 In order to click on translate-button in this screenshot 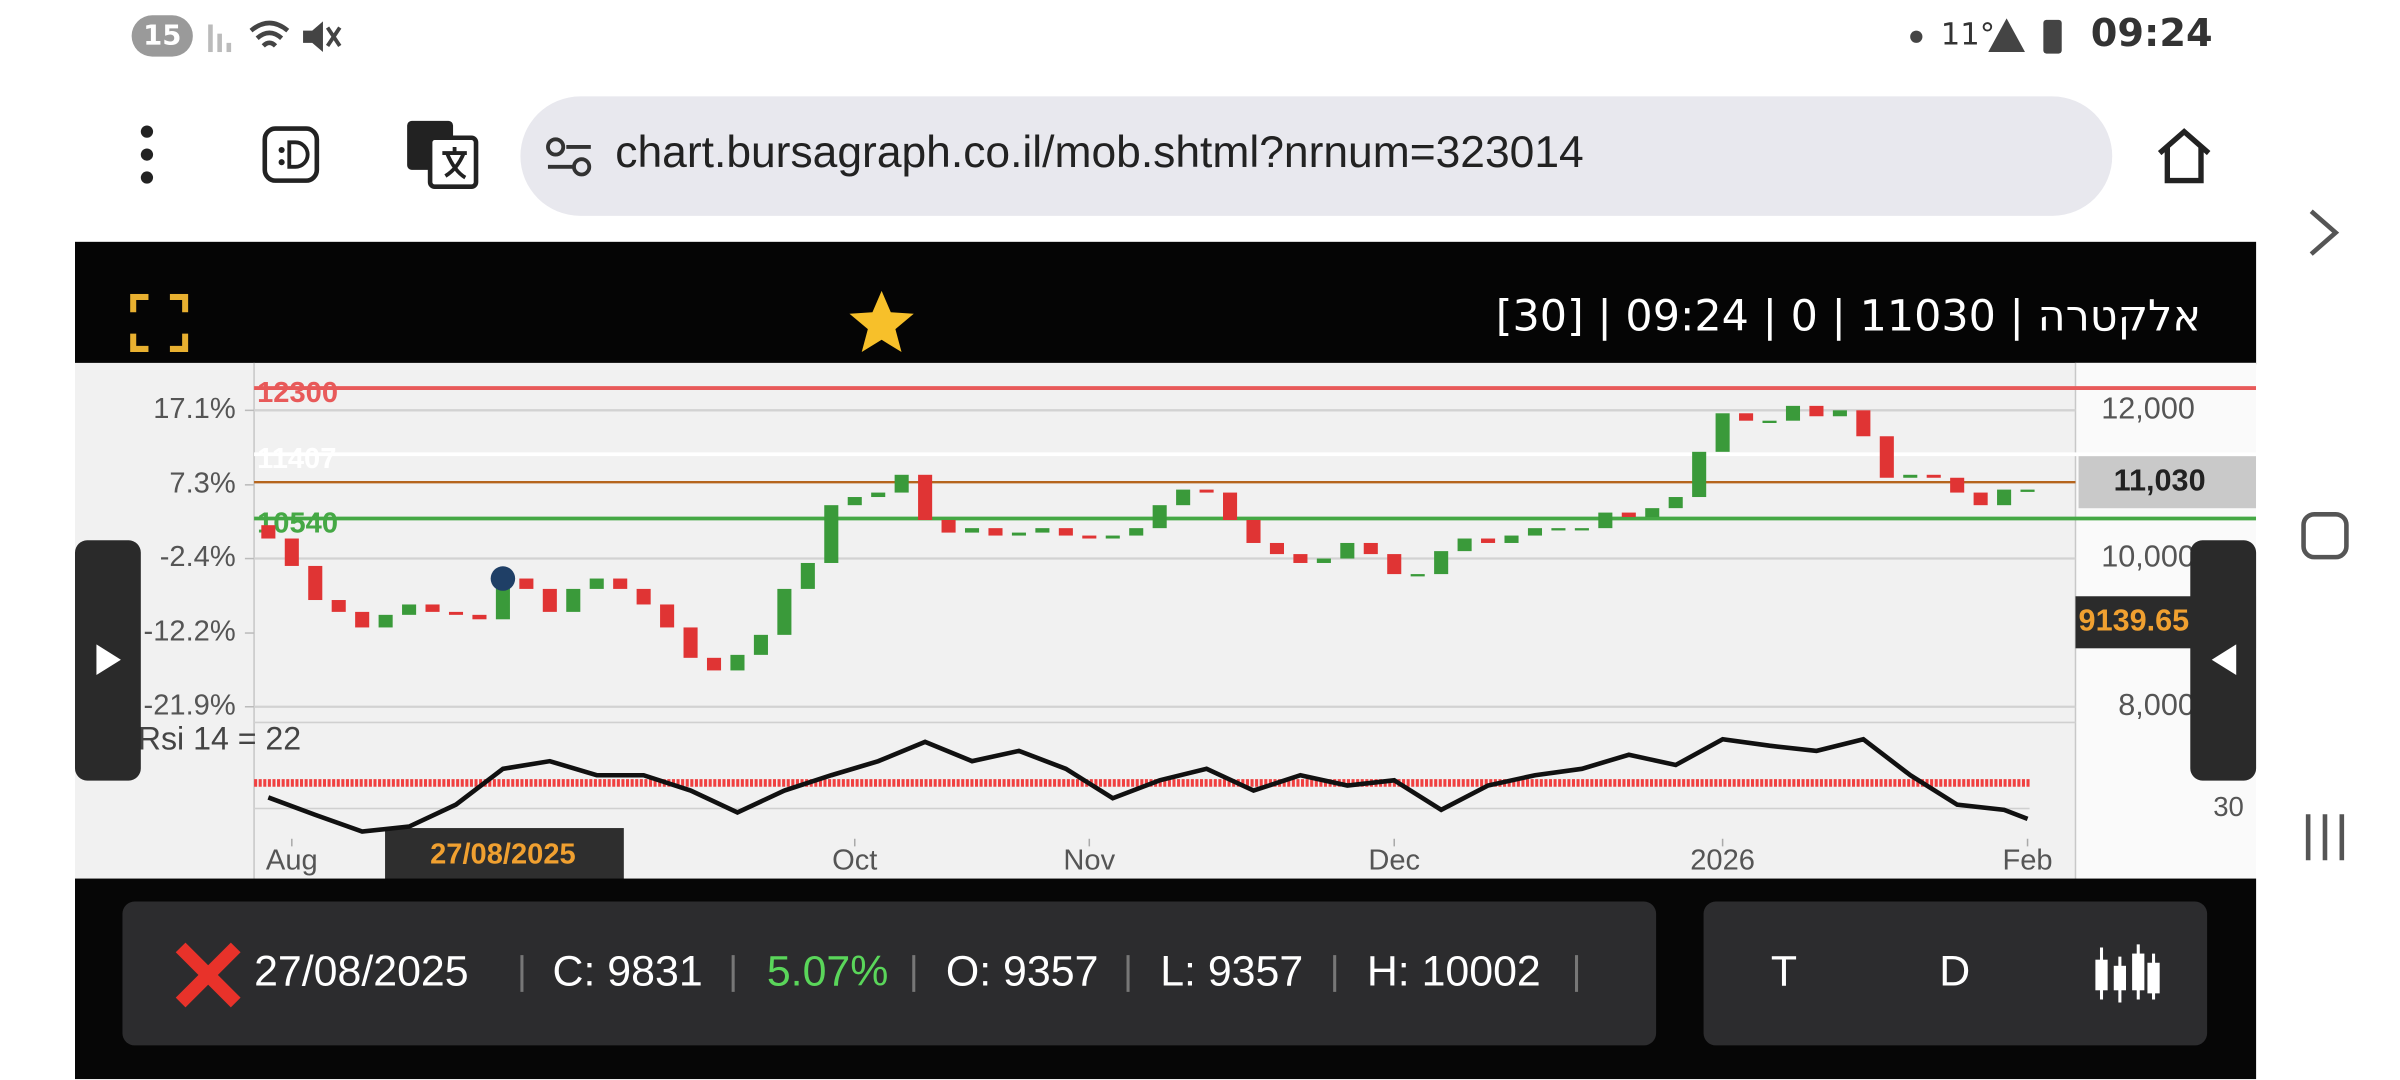, I will do `click(442, 155)`.